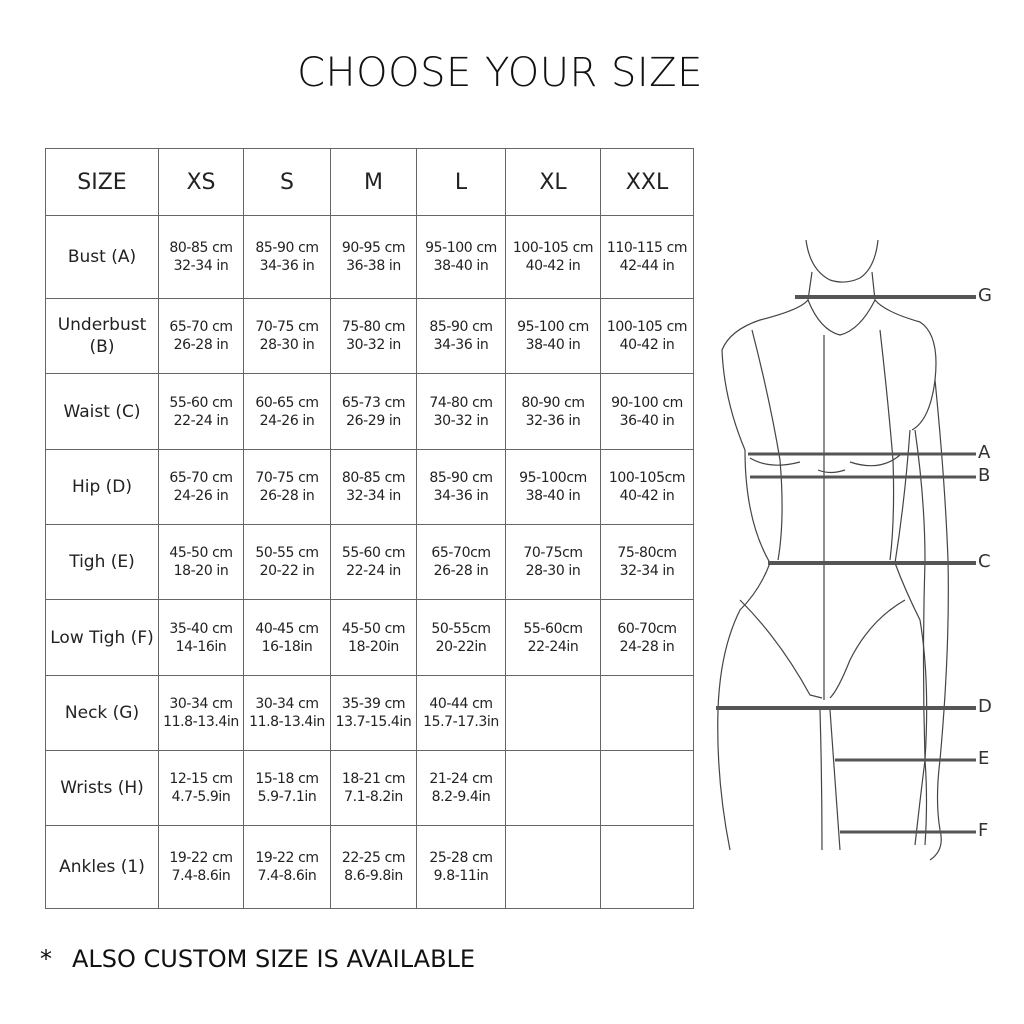 The width and height of the screenshot is (1024, 1024). Describe the element at coordinates (201, 628) in the screenshot. I see `cm-value: 35-40 cm` at that location.